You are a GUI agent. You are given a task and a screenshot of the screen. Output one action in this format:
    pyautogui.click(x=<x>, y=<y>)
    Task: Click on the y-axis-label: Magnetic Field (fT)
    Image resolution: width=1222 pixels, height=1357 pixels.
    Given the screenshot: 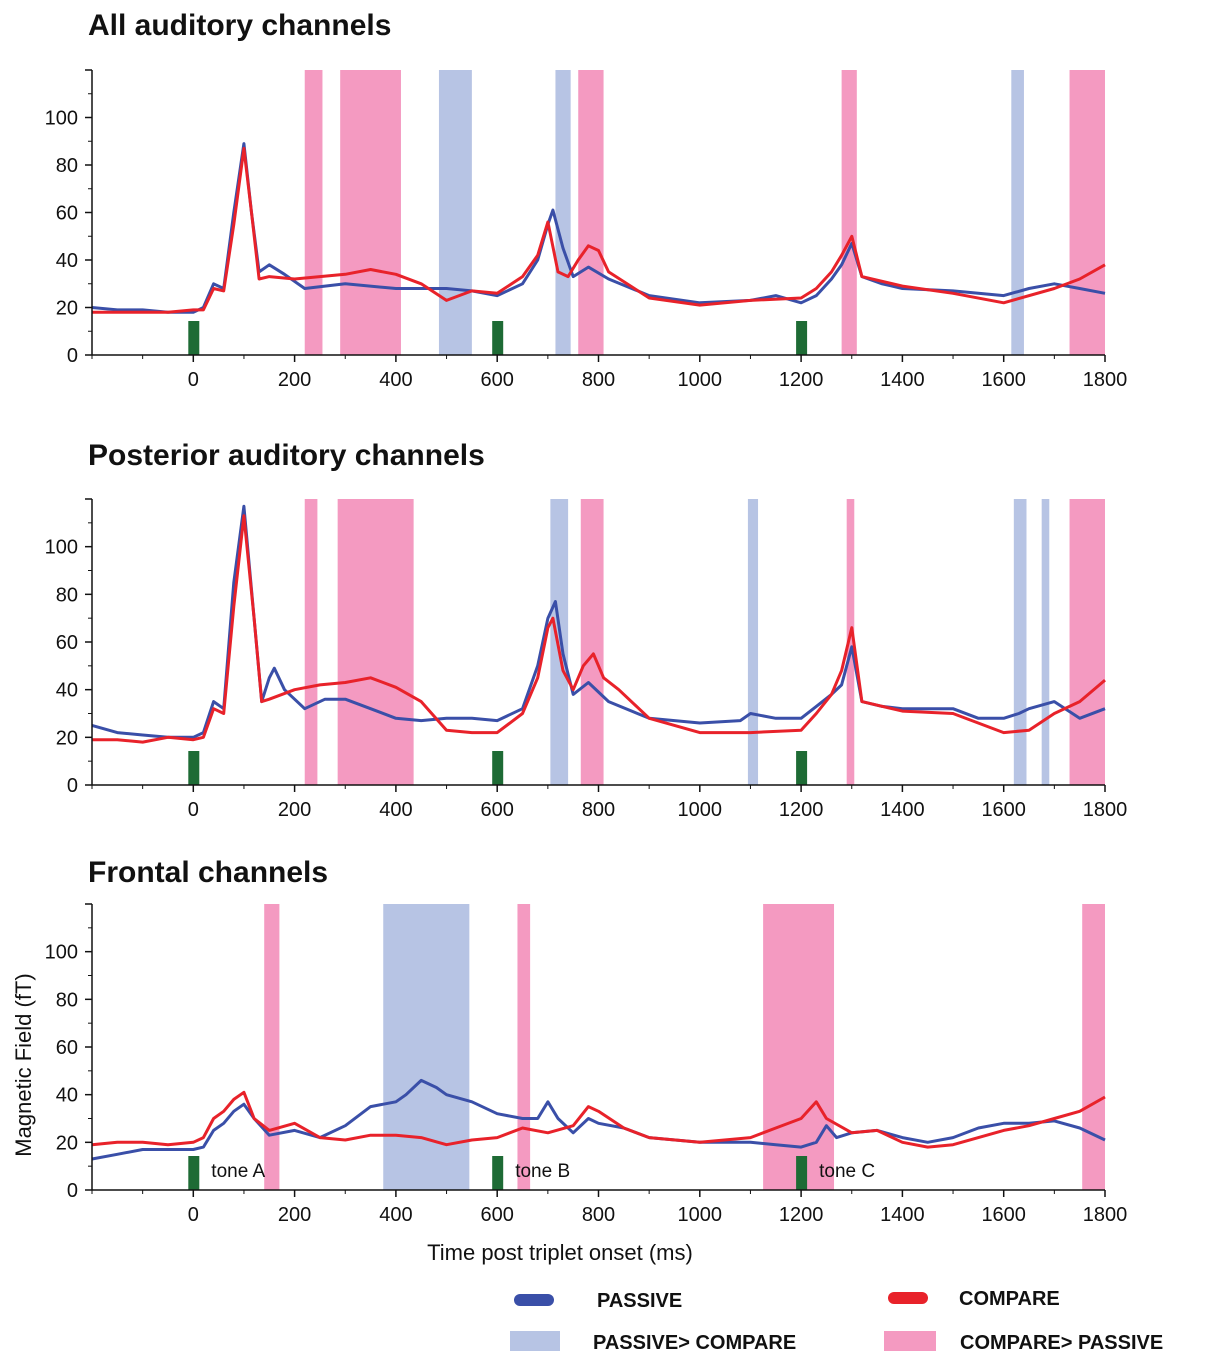 What is the action you would take?
    pyautogui.click(x=23, y=1064)
    